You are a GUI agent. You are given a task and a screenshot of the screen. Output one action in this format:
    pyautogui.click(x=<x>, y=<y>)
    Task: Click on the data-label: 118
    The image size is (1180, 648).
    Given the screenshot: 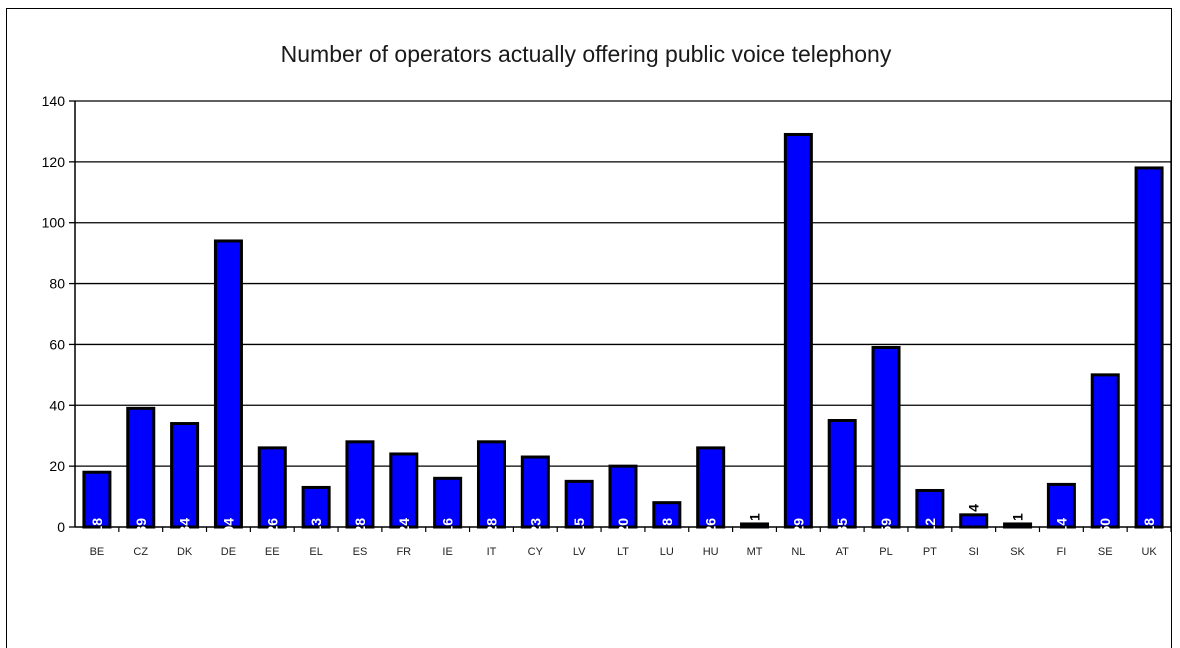 What is the action you would take?
    pyautogui.click(x=1149, y=529)
    